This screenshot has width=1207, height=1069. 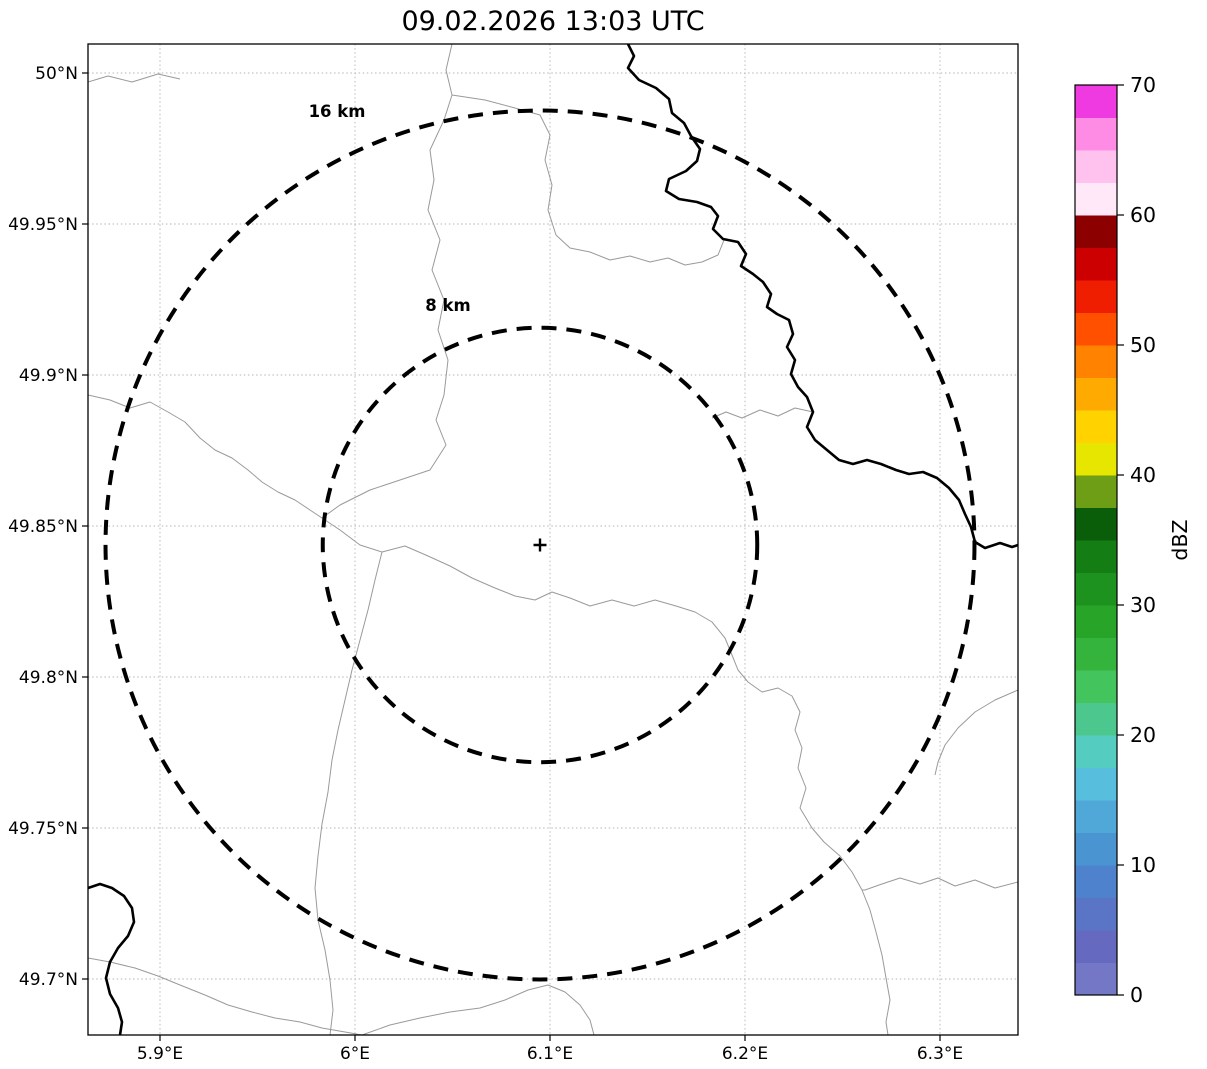 I want to click on y-tick-label: 49.75°N, so click(x=43, y=829).